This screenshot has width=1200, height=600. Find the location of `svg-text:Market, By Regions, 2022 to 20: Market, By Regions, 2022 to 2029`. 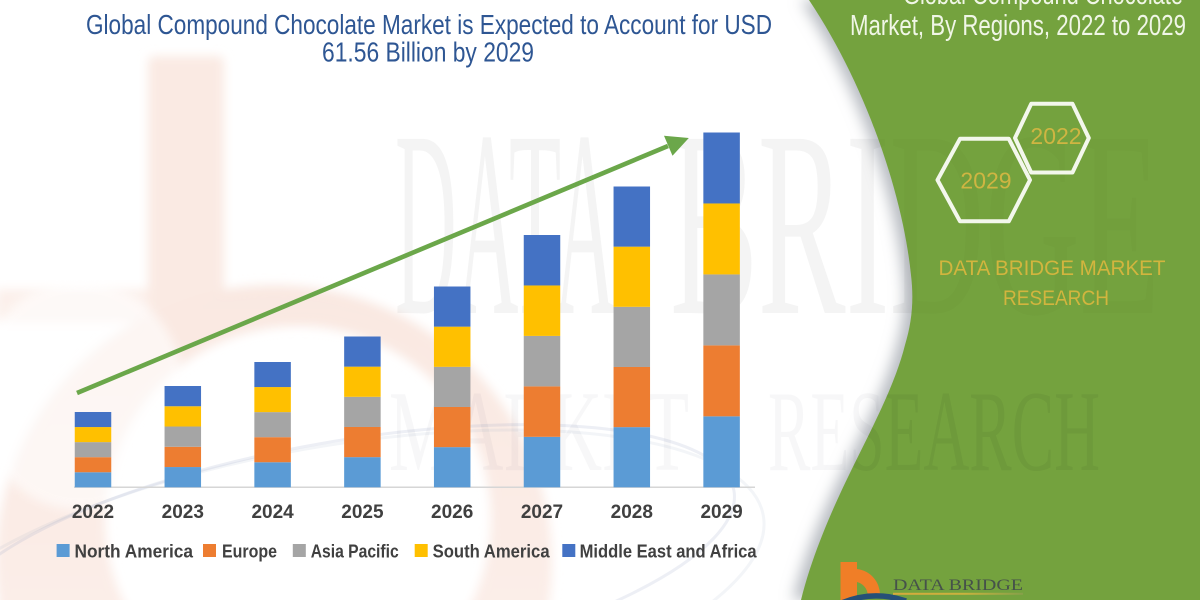

svg-text:Market, By Regions, 2022 to 20: Market, By Regions, 2022 to 2029 is located at coordinates (1018, 26).